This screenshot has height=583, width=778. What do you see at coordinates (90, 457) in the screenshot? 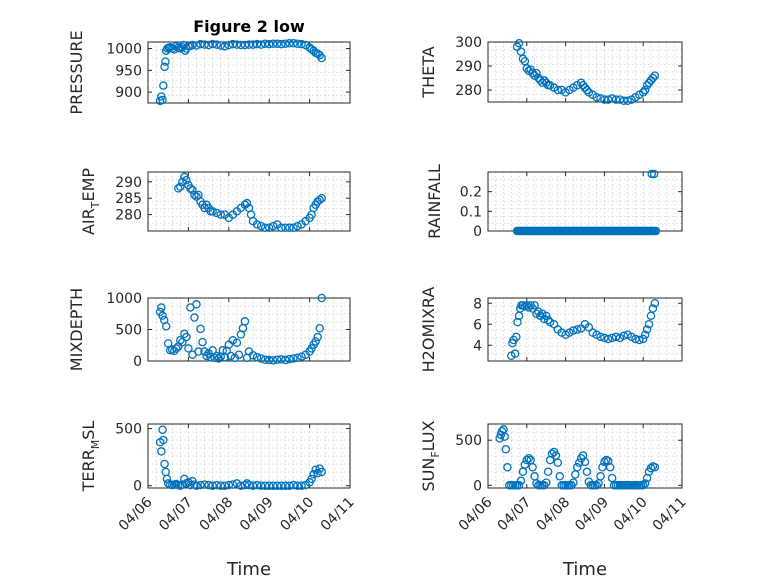
I see `y-axis-label: TERRMSL` at bounding box center [90, 457].